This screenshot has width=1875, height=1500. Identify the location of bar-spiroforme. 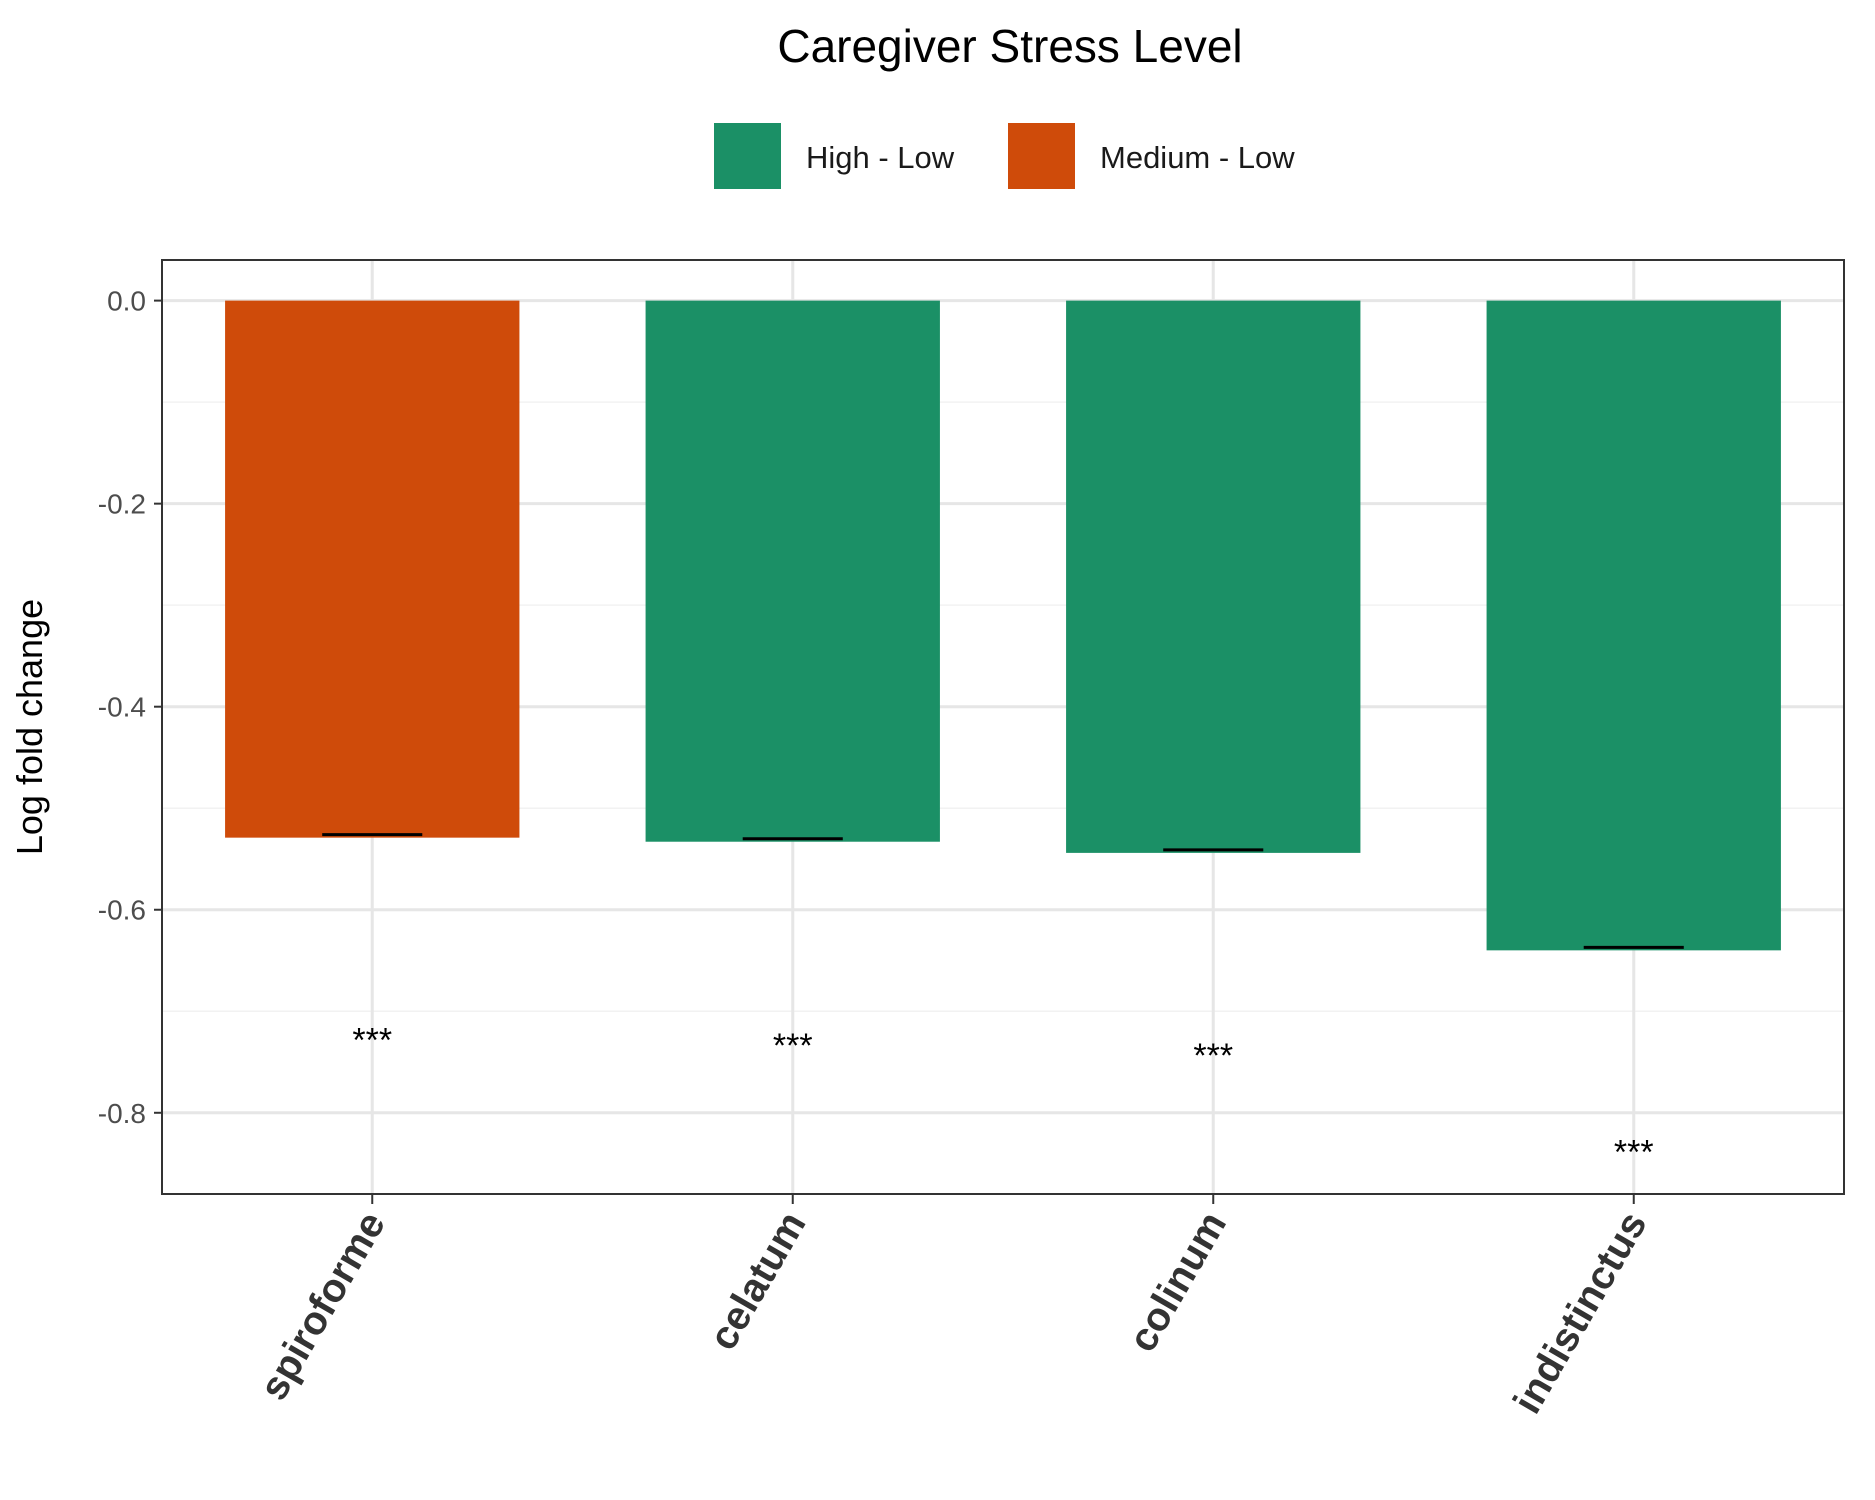
(372, 569).